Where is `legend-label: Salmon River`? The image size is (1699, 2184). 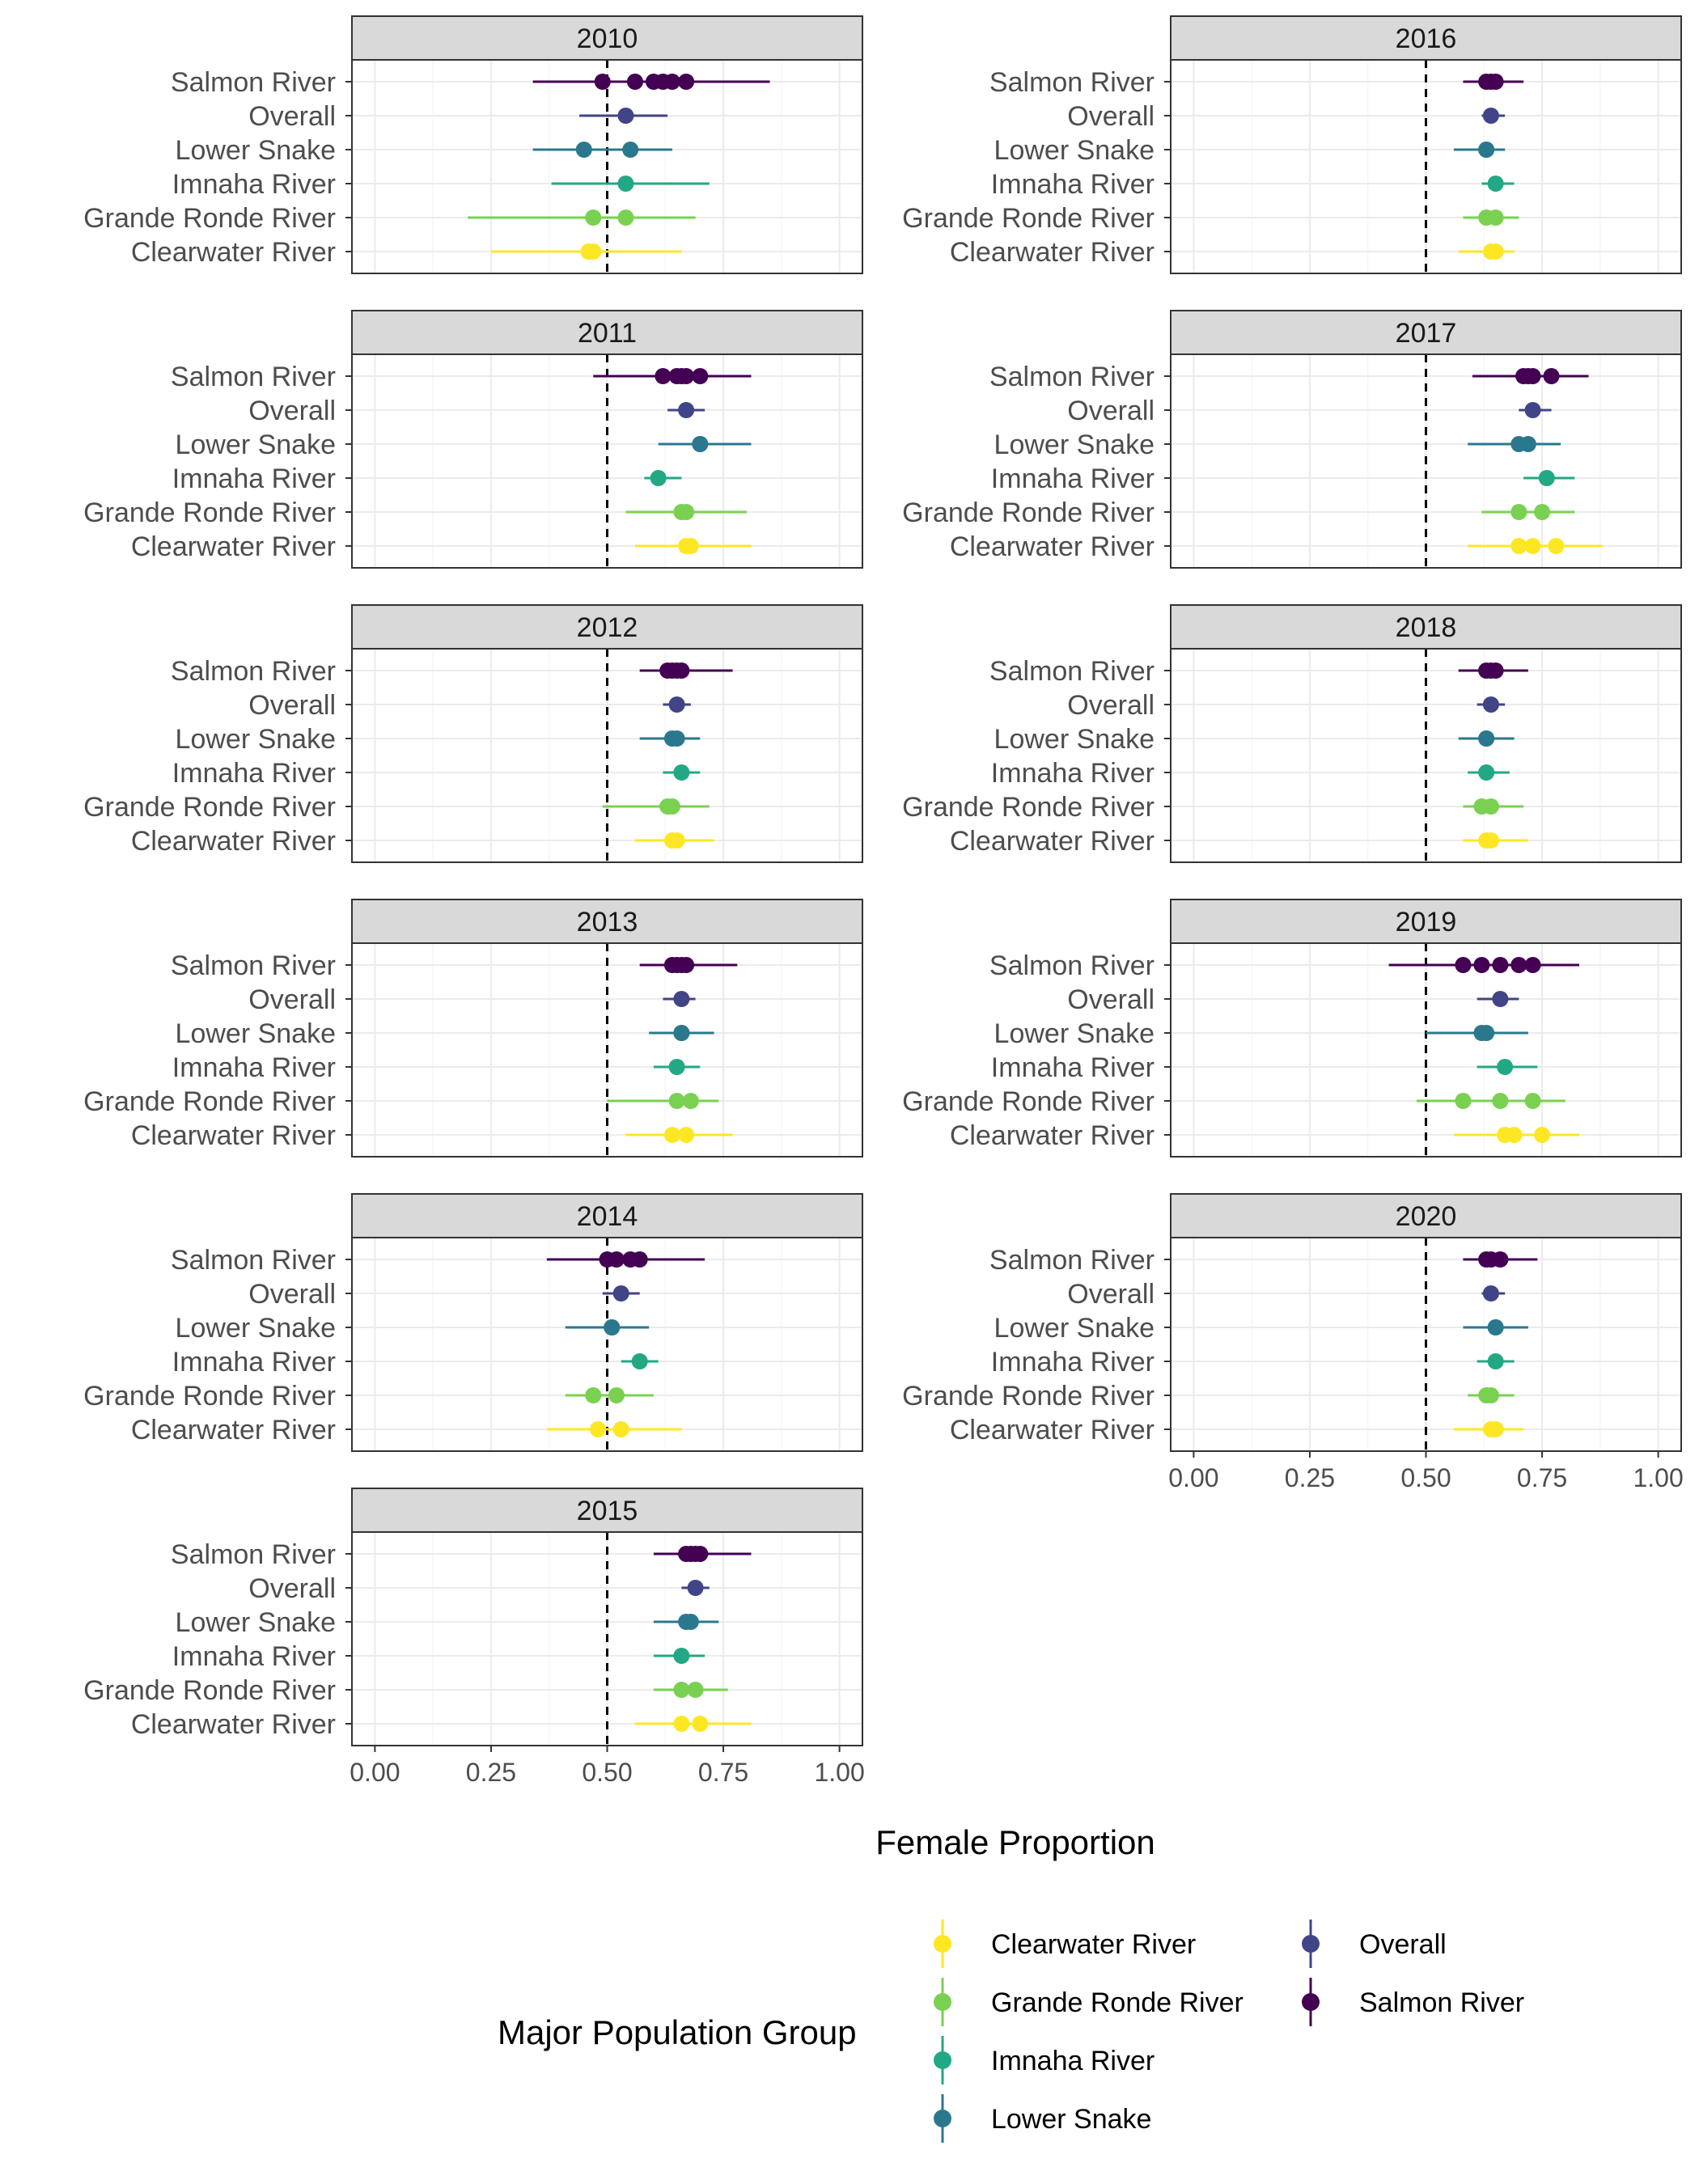
legend-label: Salmon River is located at coordinates (1441, 2002).